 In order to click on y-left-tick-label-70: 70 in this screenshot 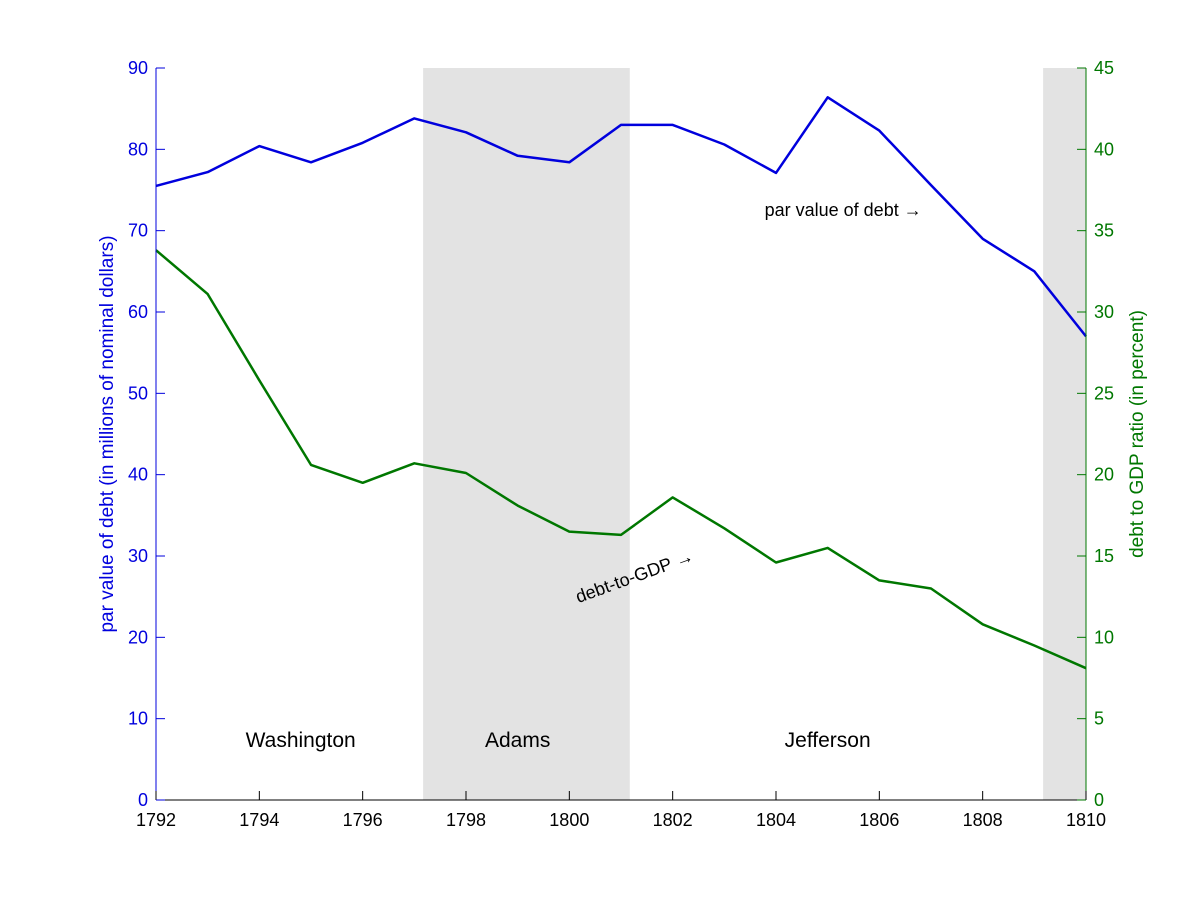, I will do `click(138, 231)`.